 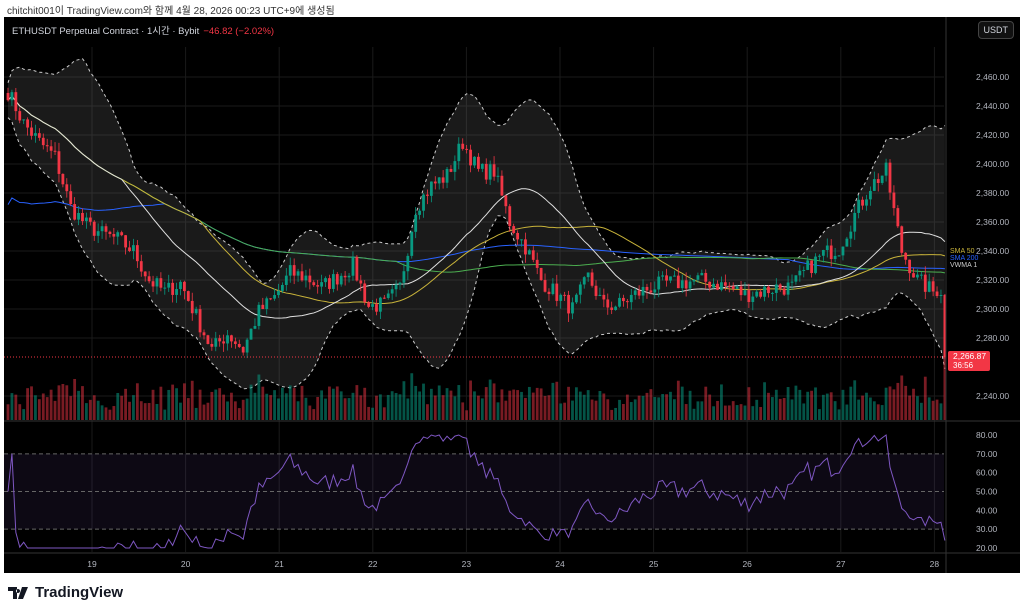 I want to click on tradingview-logo-icon, so click(x=18, y=592).